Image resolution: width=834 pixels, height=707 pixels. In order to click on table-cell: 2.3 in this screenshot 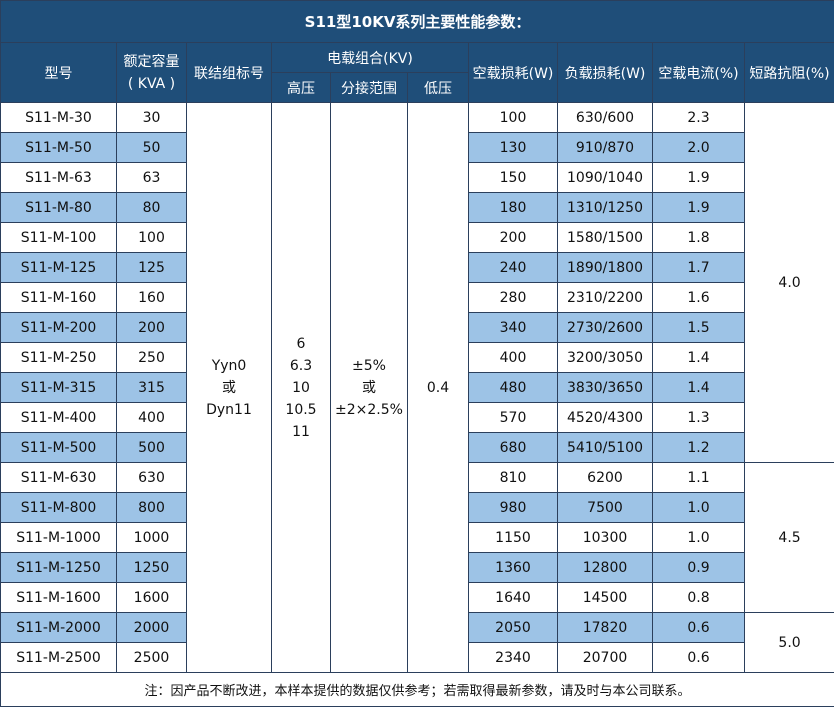, I will do `click(699, 118)`.